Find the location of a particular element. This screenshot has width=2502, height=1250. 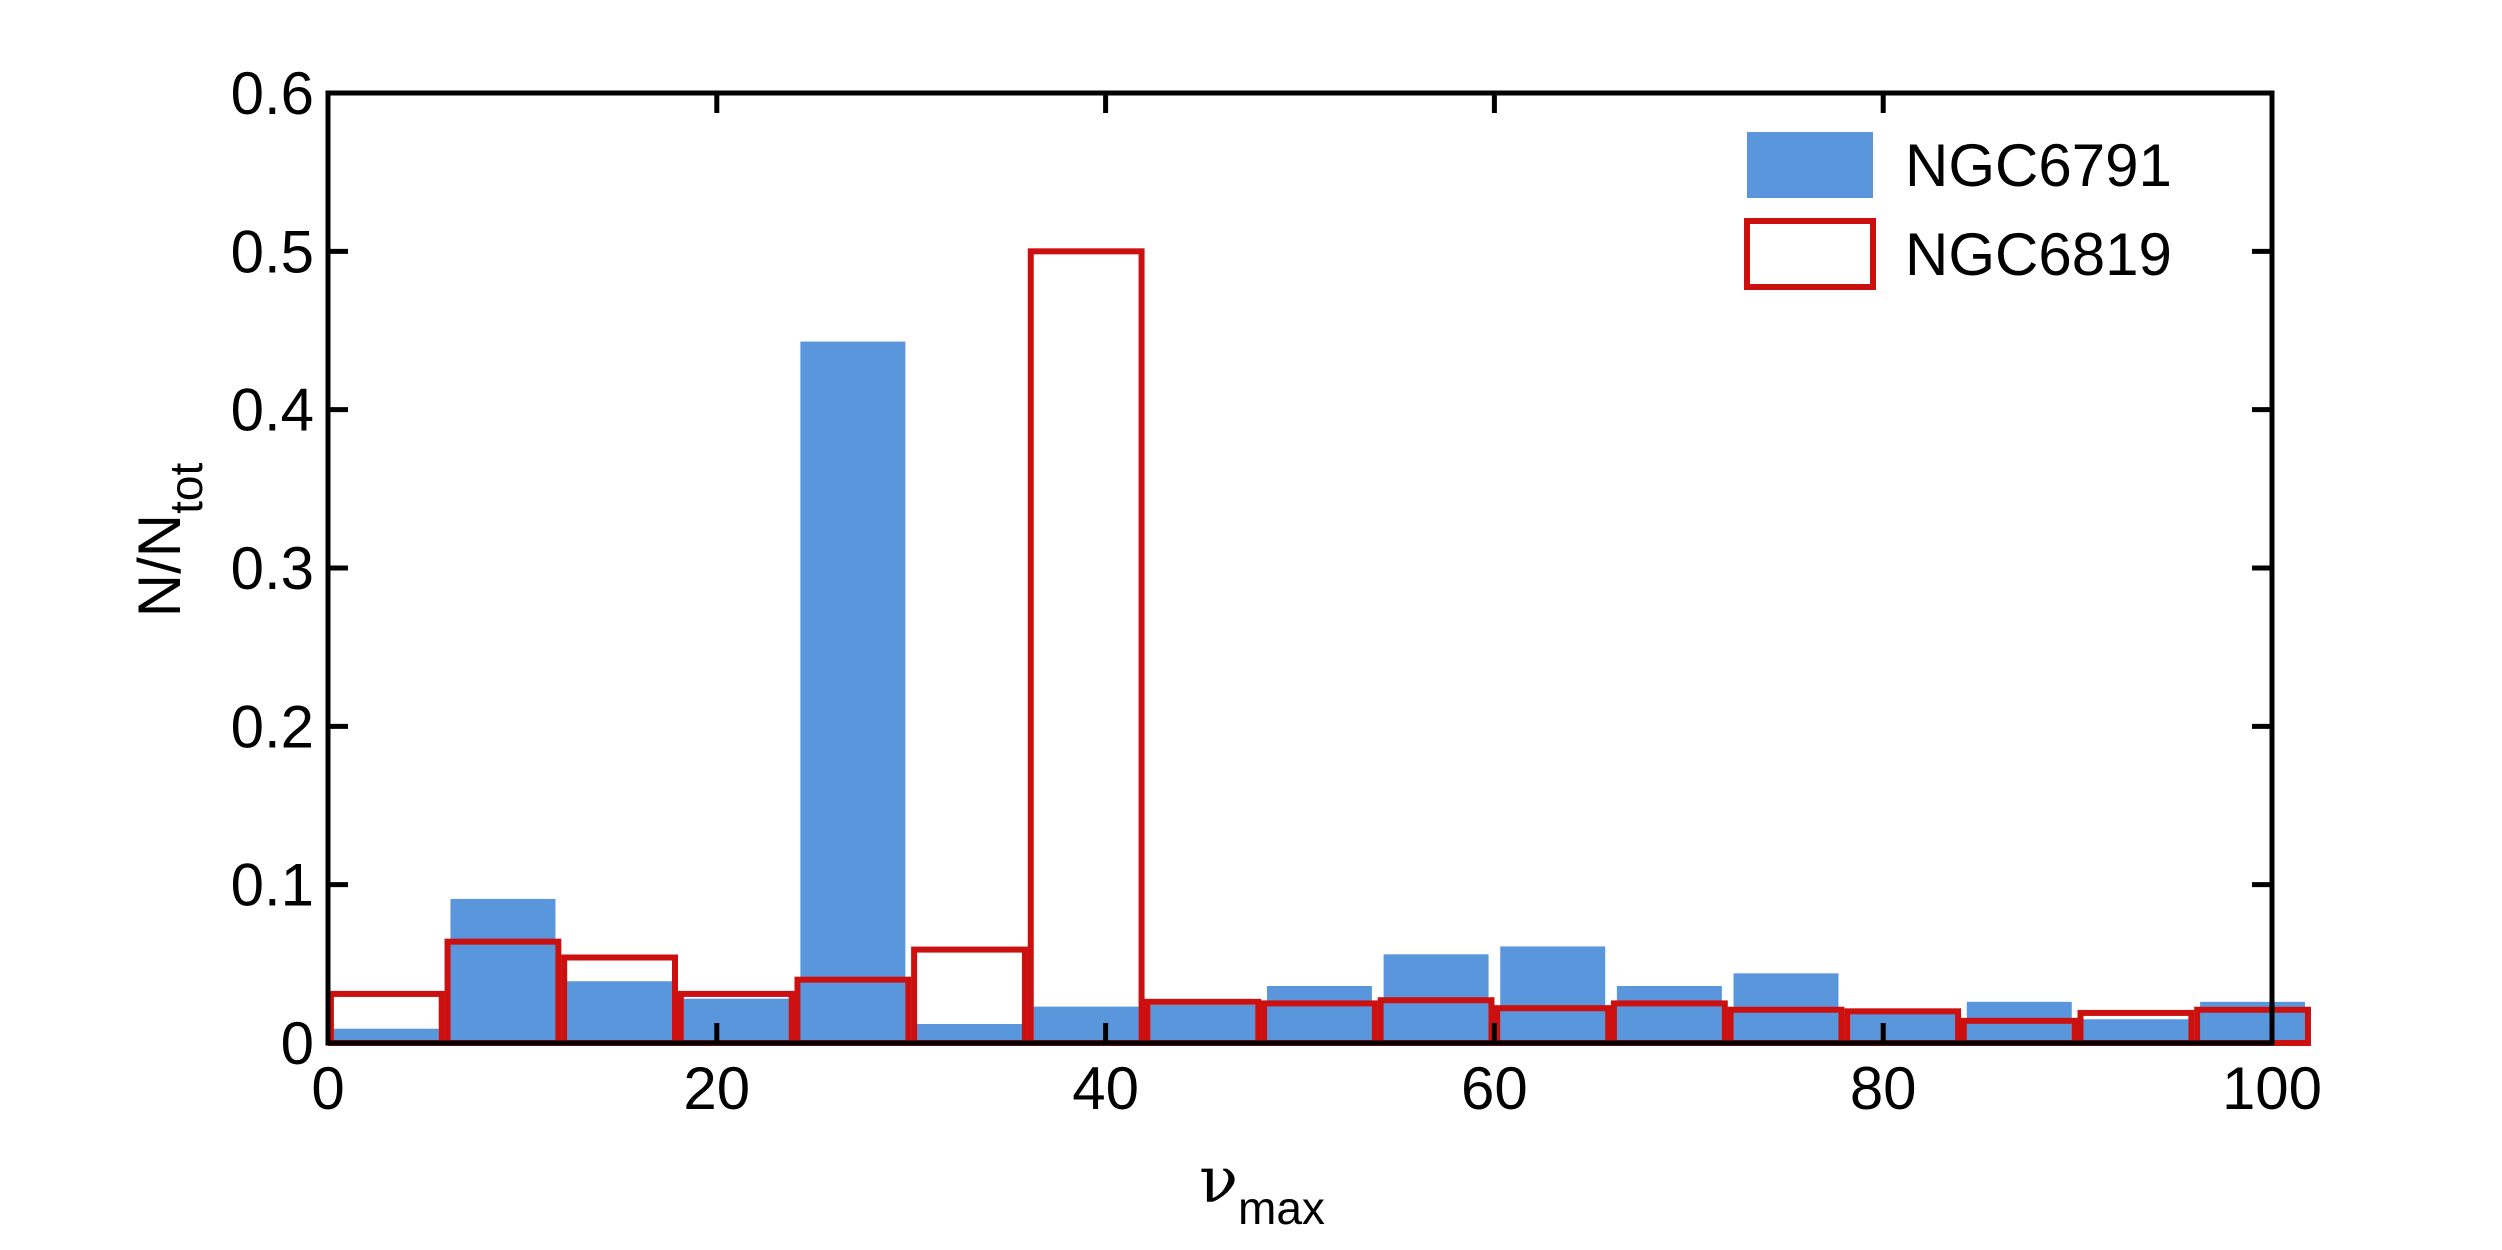

x-axis-label: νmax is located at coordinates (1262, 1189).